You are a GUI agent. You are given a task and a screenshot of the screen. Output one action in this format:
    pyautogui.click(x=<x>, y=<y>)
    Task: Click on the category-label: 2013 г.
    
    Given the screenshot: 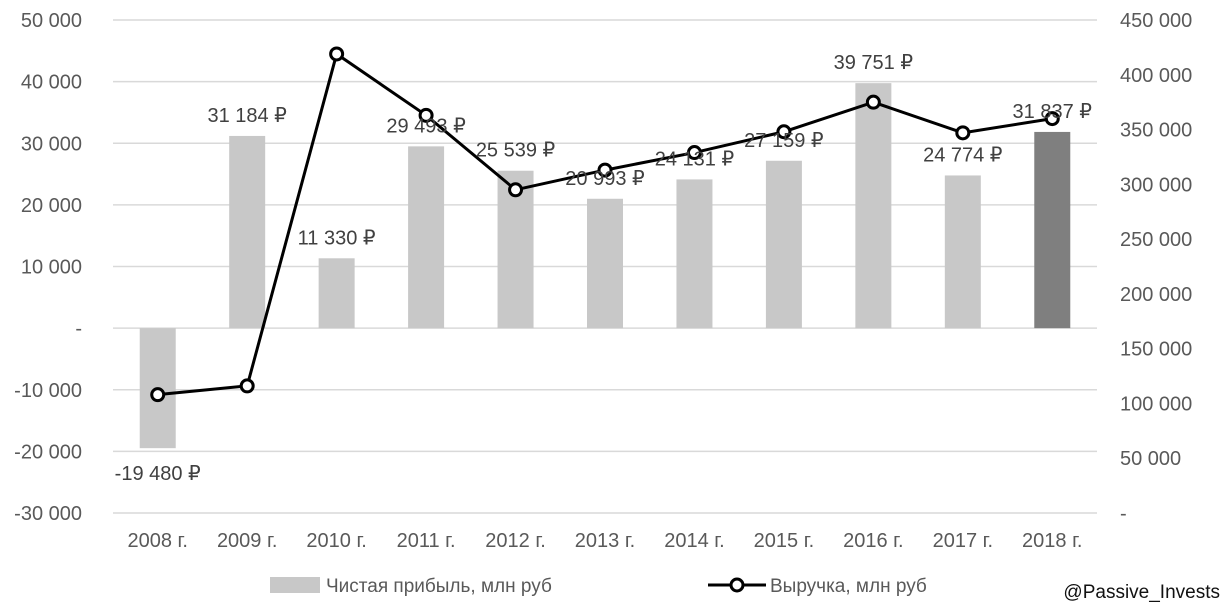 What is the action you would take?
    pyautogui.click(x=605, y=541)
    